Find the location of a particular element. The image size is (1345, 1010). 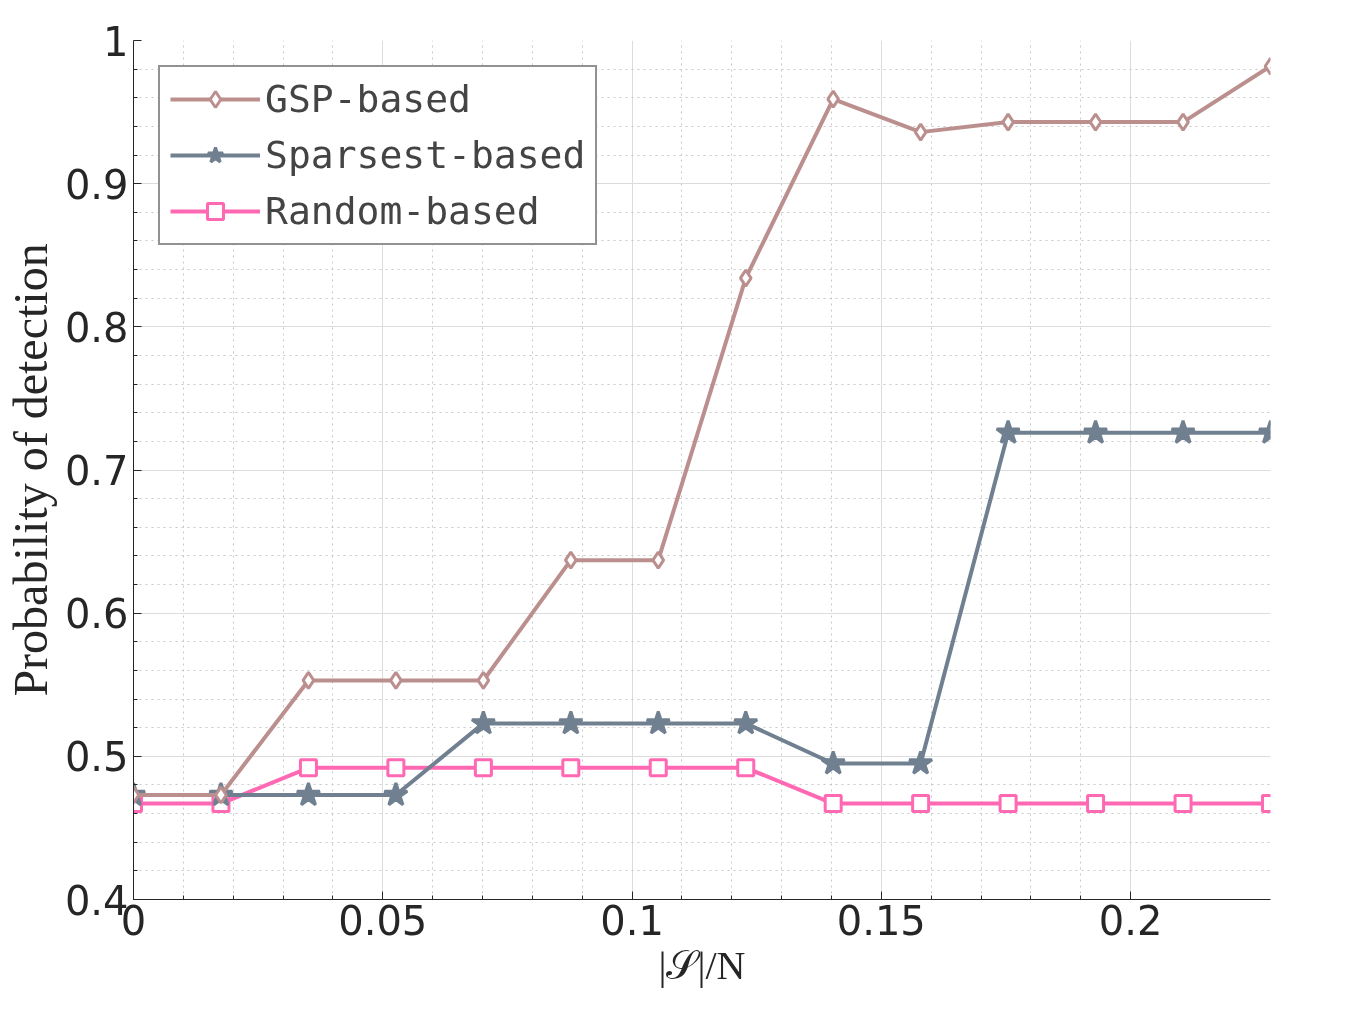

y-tick-label: 0.5 is located at coordinates (96, 757).